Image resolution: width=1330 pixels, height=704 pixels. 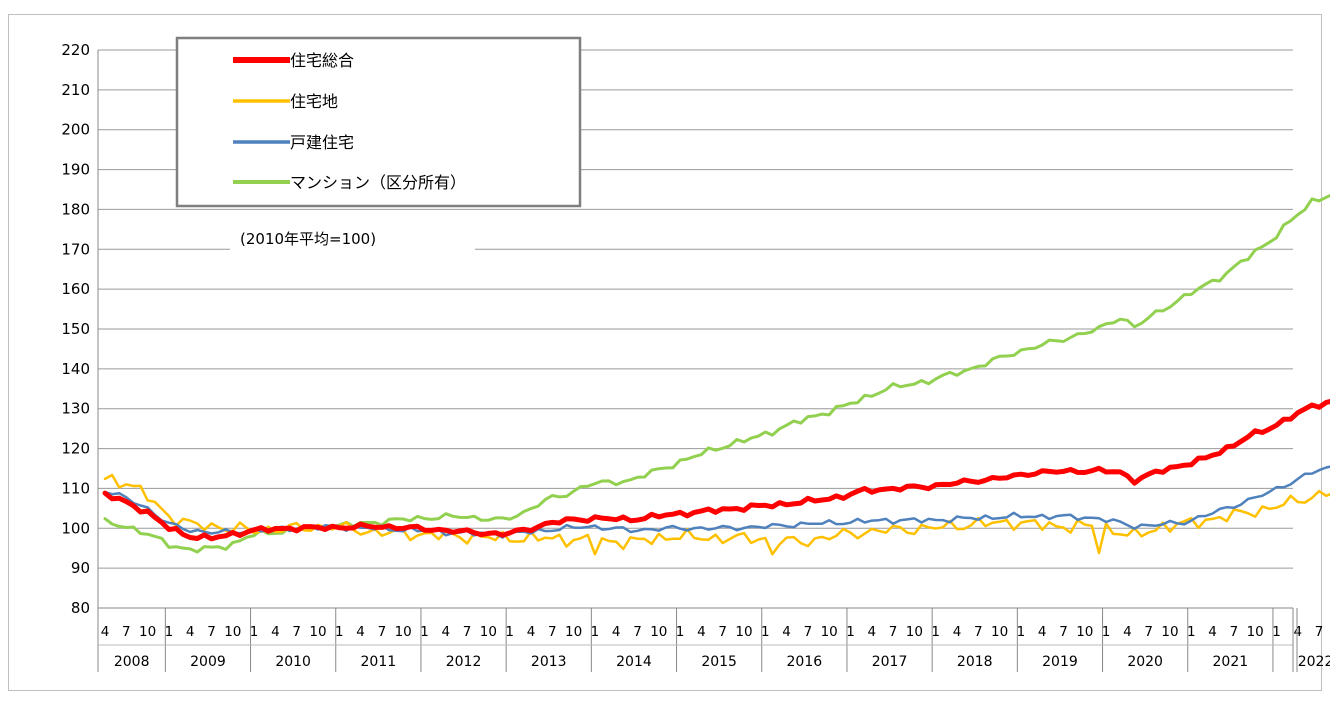 What do you see at coordinates (75, 289) in the screenshot?
I see `y-tick-label: 160` at bounding box center [75, 289].